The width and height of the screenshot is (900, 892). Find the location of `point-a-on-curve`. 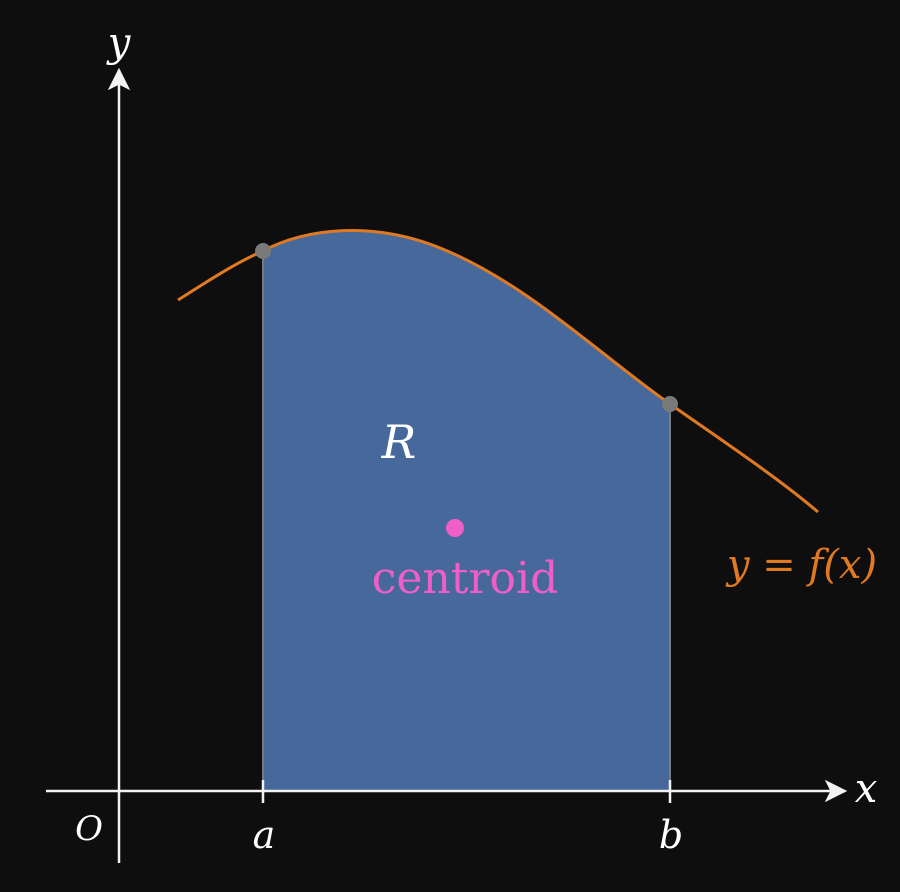

point-a-on-curve is located at coordinates (263, 251).